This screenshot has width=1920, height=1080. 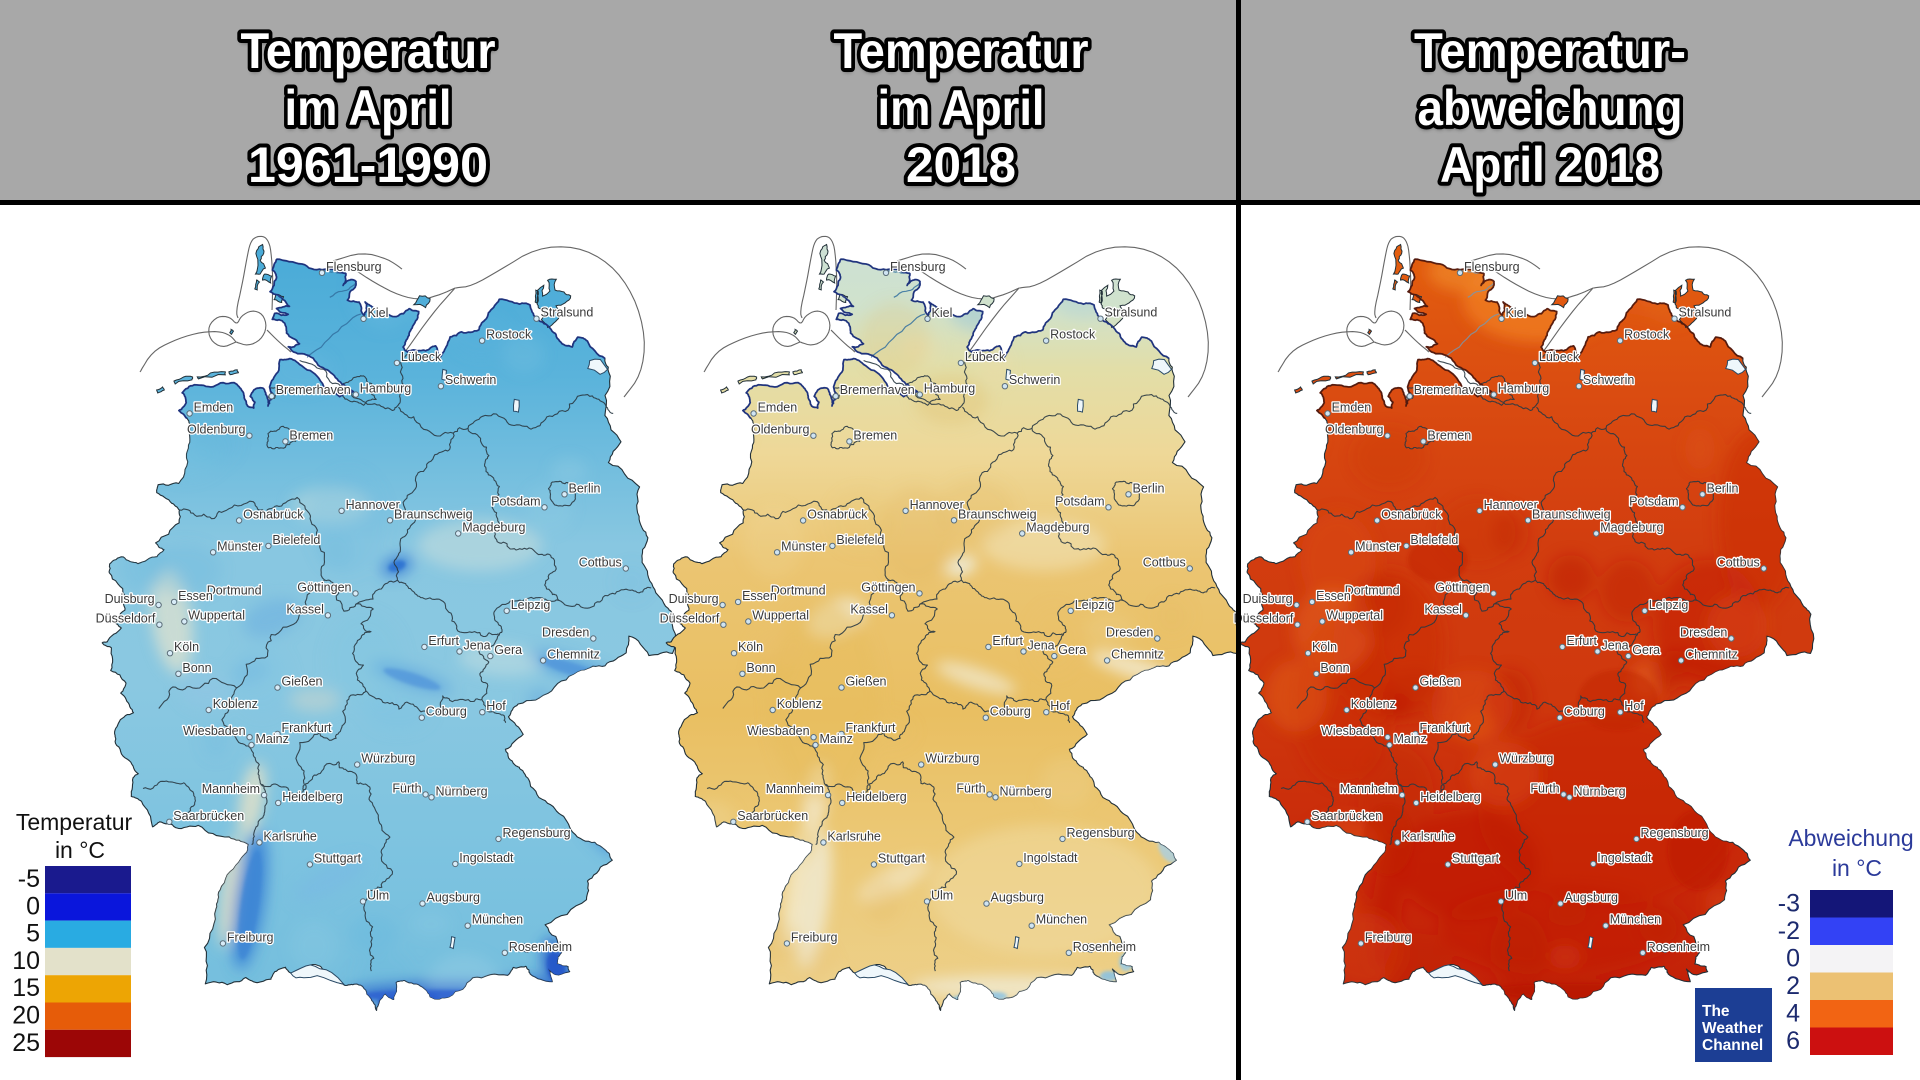 What do you see at coordinates (130, 599) in the screenshot?
I see `svg-text: Duisburg` at bounding box center [130, 599].